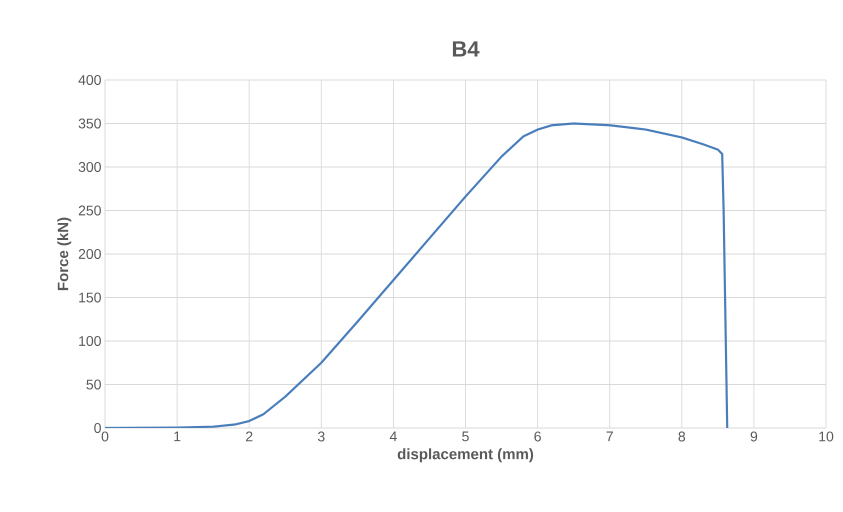  I want to click on x-axis-title: displacement (mm), so click(466, 455).